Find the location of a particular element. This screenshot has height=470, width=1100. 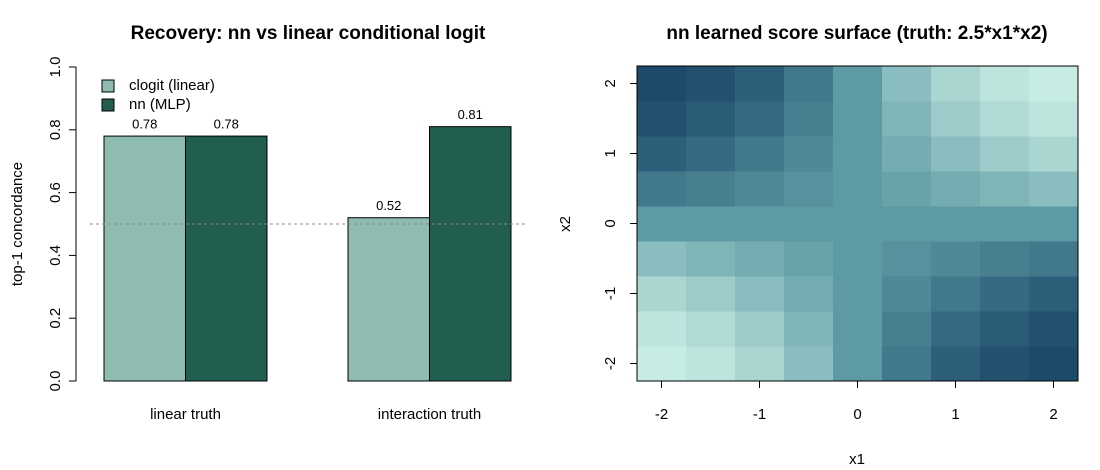

y-tick-label: 1.0 is located at coordinates (55, 67).